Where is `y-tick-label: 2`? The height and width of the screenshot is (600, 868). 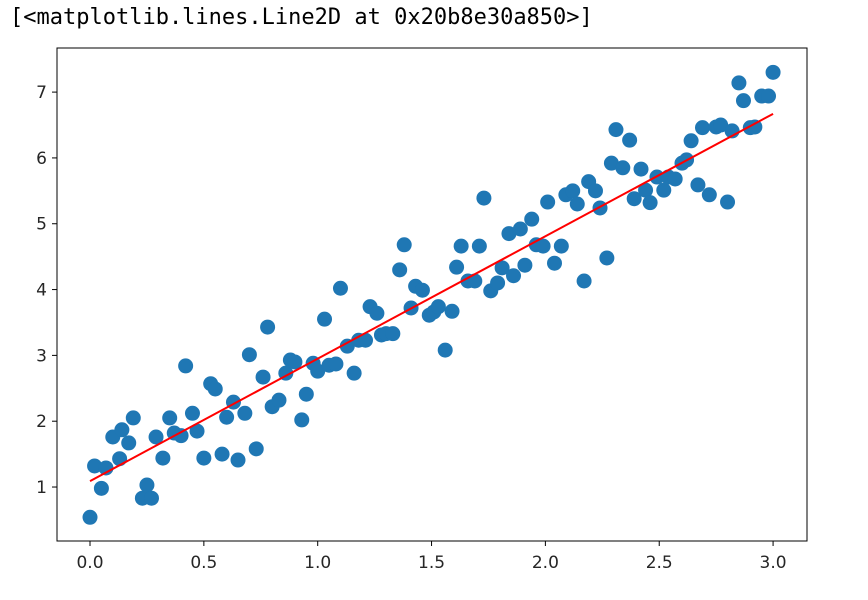
y-tick-label: 2 is located at coordinates (41, 422).